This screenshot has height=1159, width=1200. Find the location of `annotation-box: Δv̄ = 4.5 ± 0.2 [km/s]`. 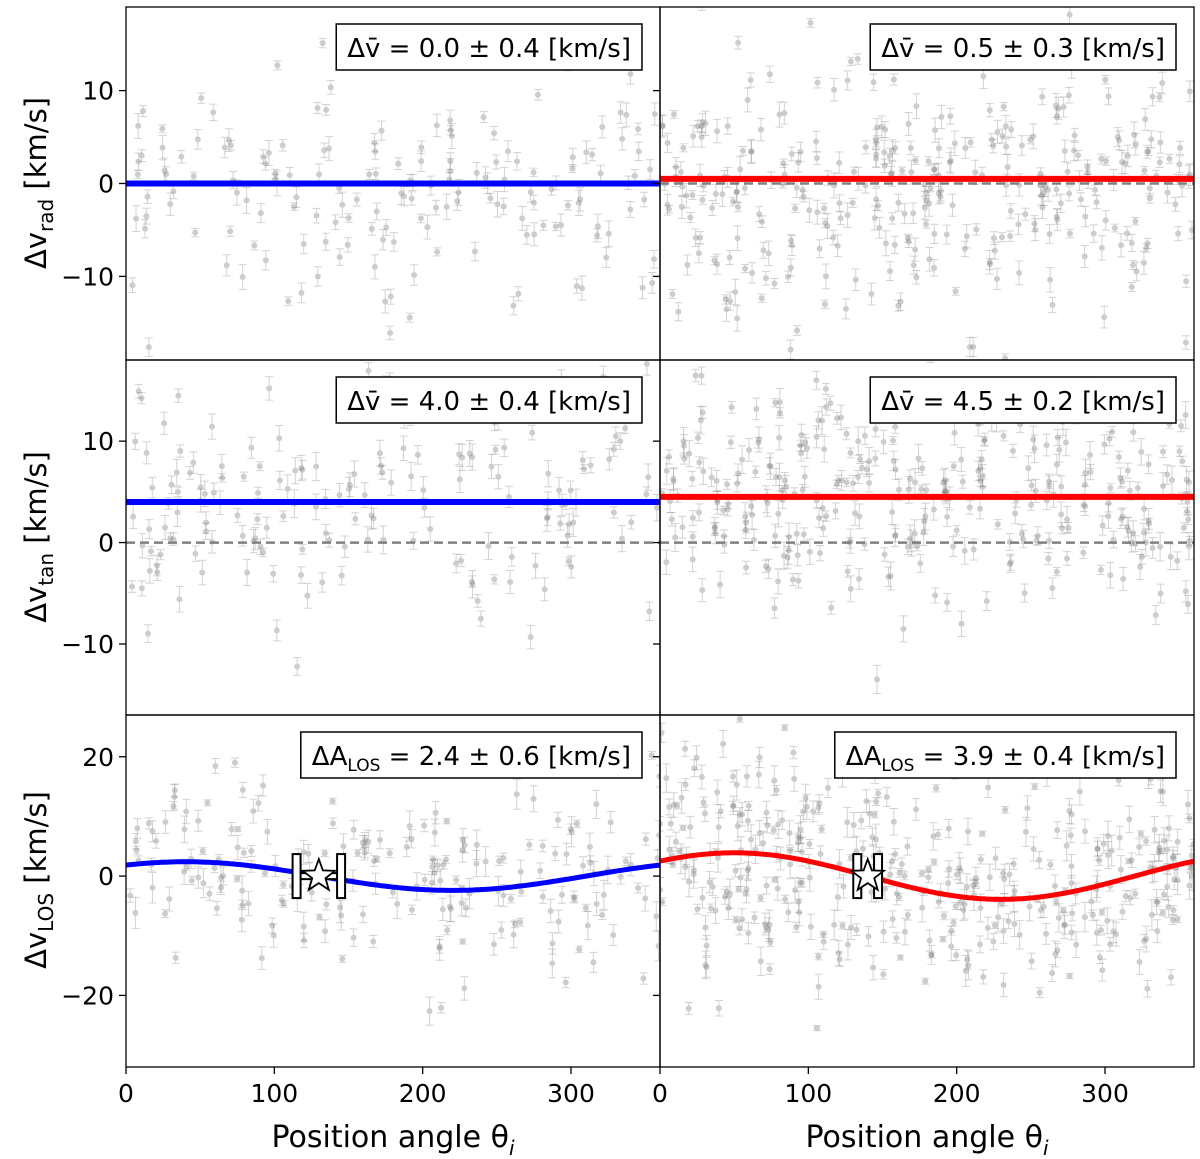

annotation-box: Δv̄ = 4.5 ± 0.2 [km/s] is located at coordinates (1023, 400).